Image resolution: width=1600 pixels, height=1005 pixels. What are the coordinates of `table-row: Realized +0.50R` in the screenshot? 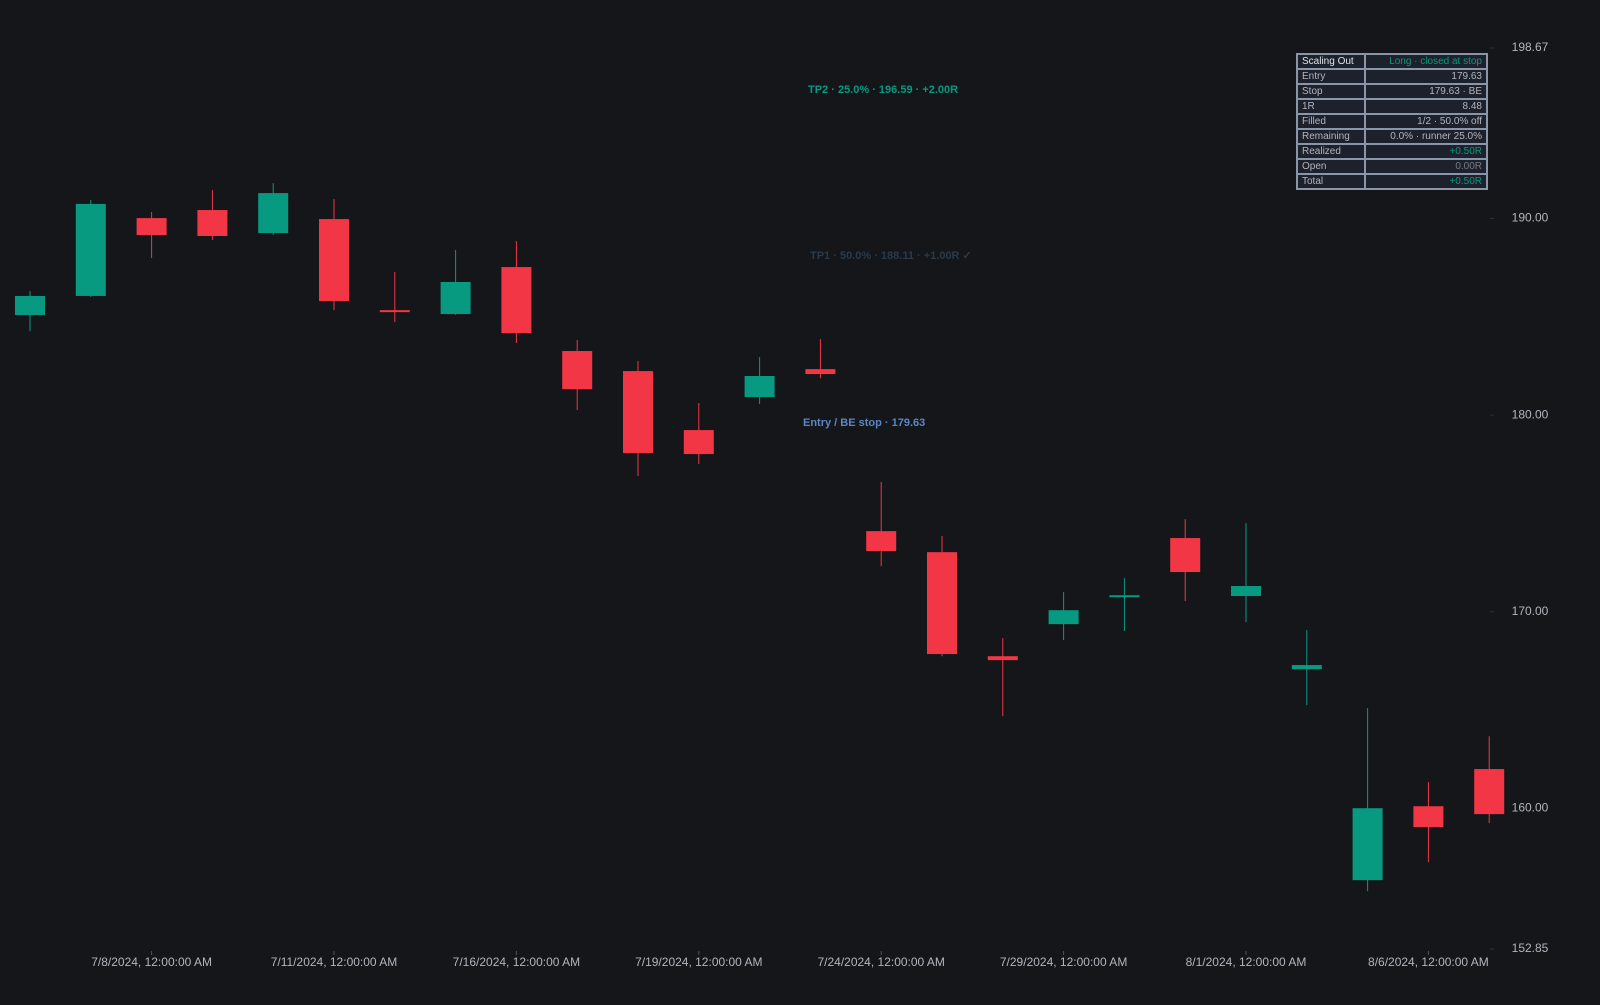 It's located at (1392, 151).